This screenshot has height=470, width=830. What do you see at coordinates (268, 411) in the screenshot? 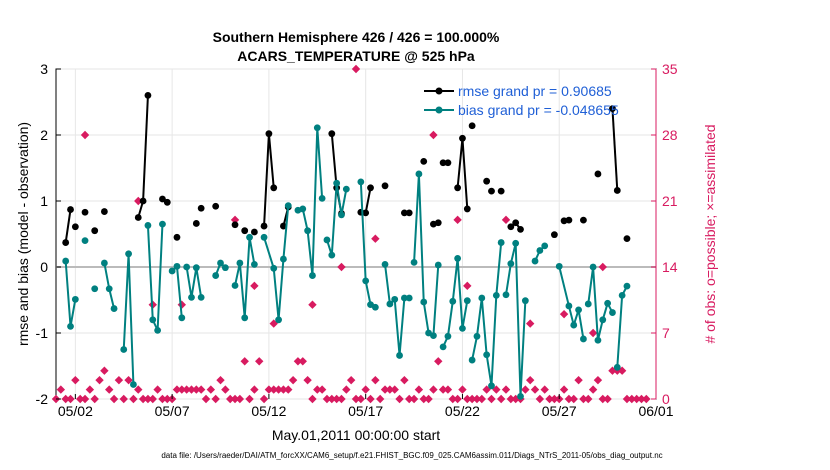
I see `x-tick-label: 05/12` at bounding box center [268, 411].